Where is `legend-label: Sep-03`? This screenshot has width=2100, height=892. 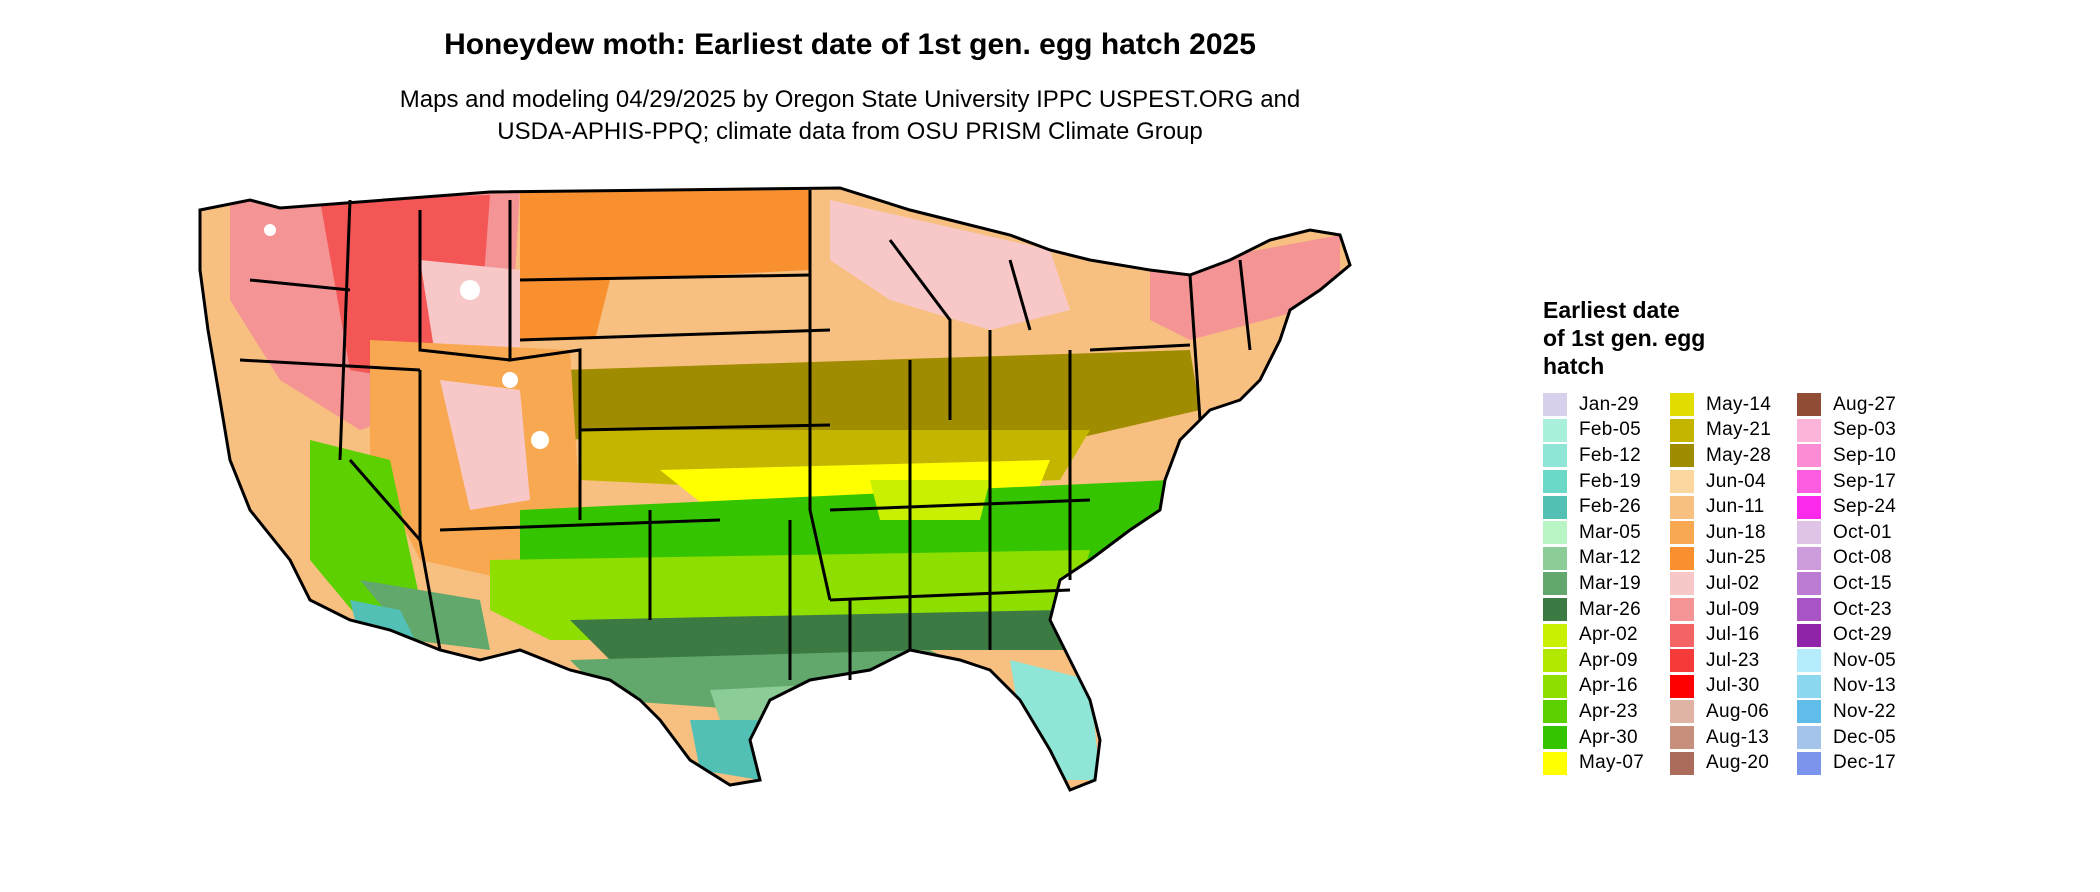
legend-label: Sep-03 is located at coordinates (1865, 430).